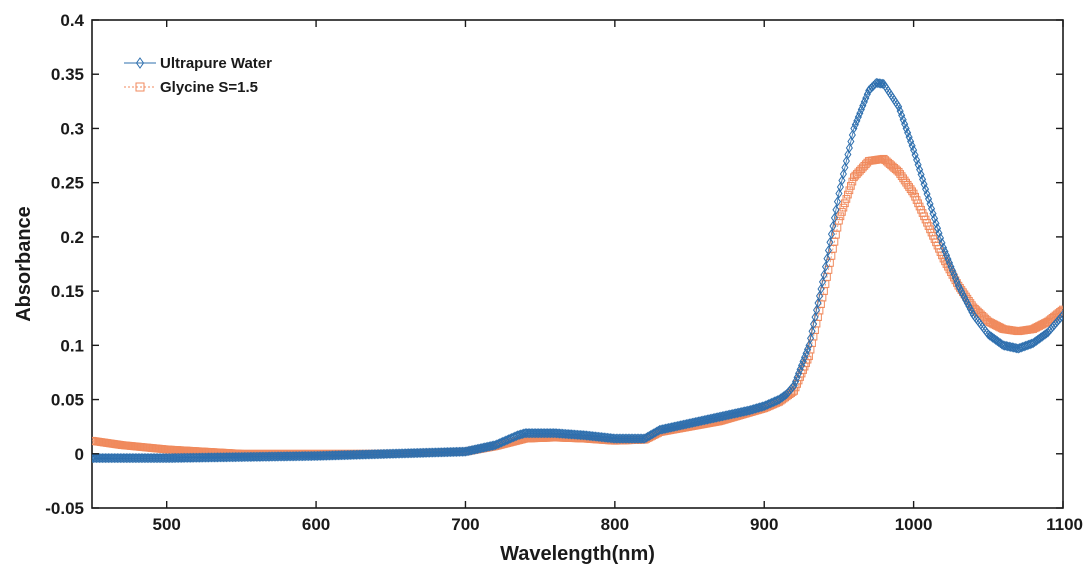 The image size is (1085, 567). Describe the element at coordinates (914, 524) in the screenshot. I see `x-tick-label: 1000` at that location.